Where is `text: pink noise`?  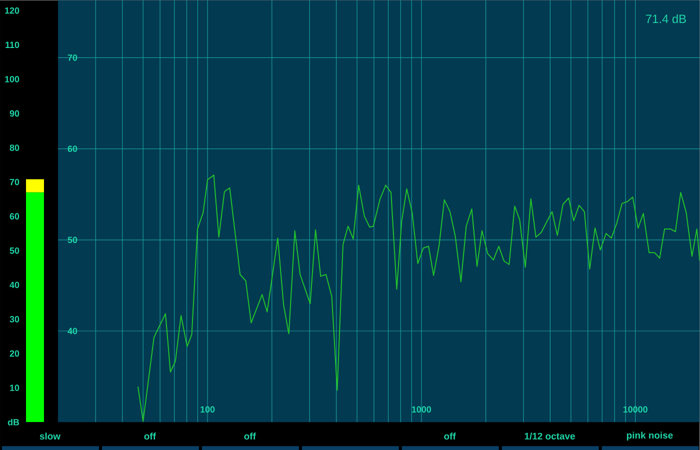
text: pink noise is located at coordinates (649, 436).